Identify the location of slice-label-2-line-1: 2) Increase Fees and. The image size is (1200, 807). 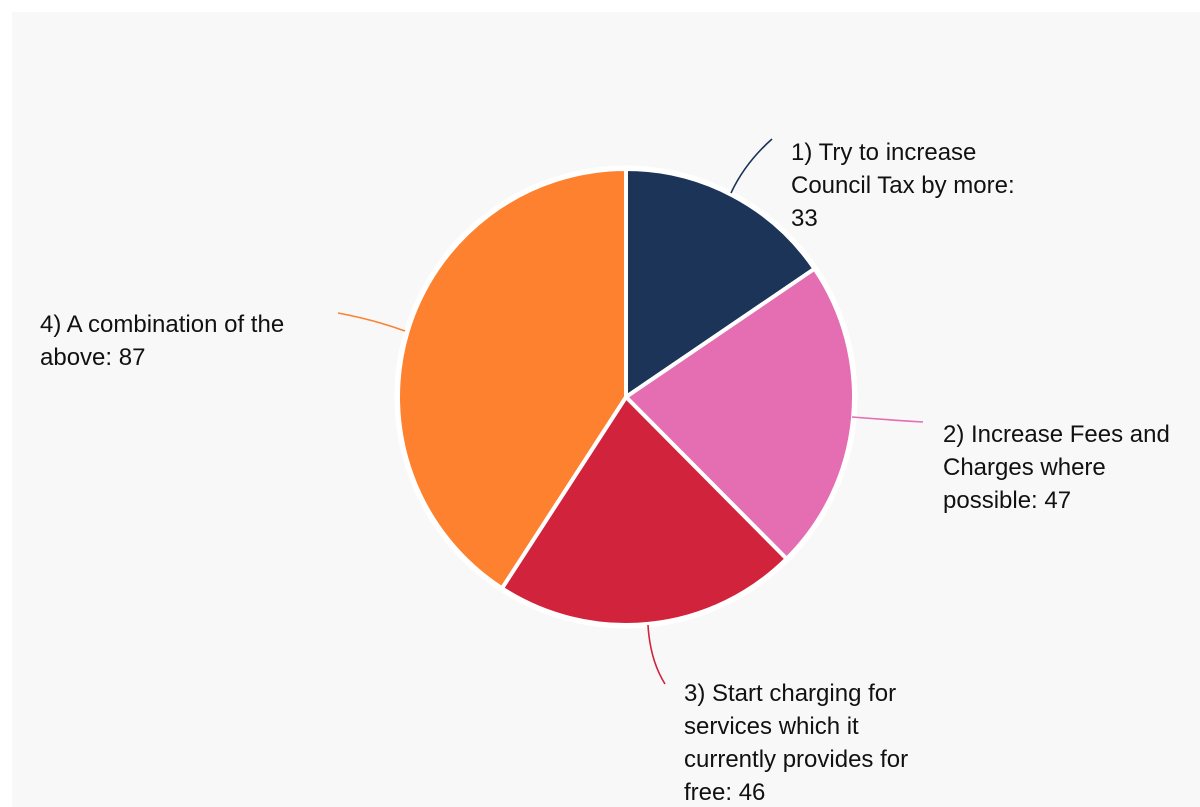
(1056, 434).